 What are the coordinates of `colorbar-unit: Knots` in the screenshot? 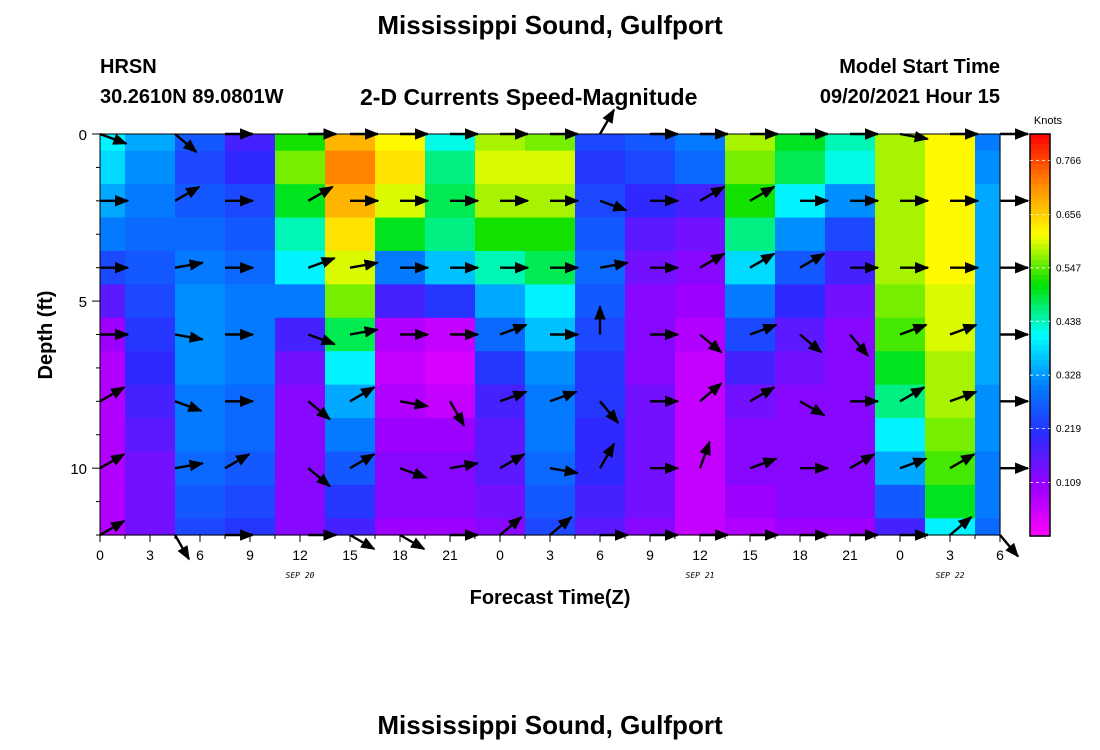 It's located at (1048, 121).